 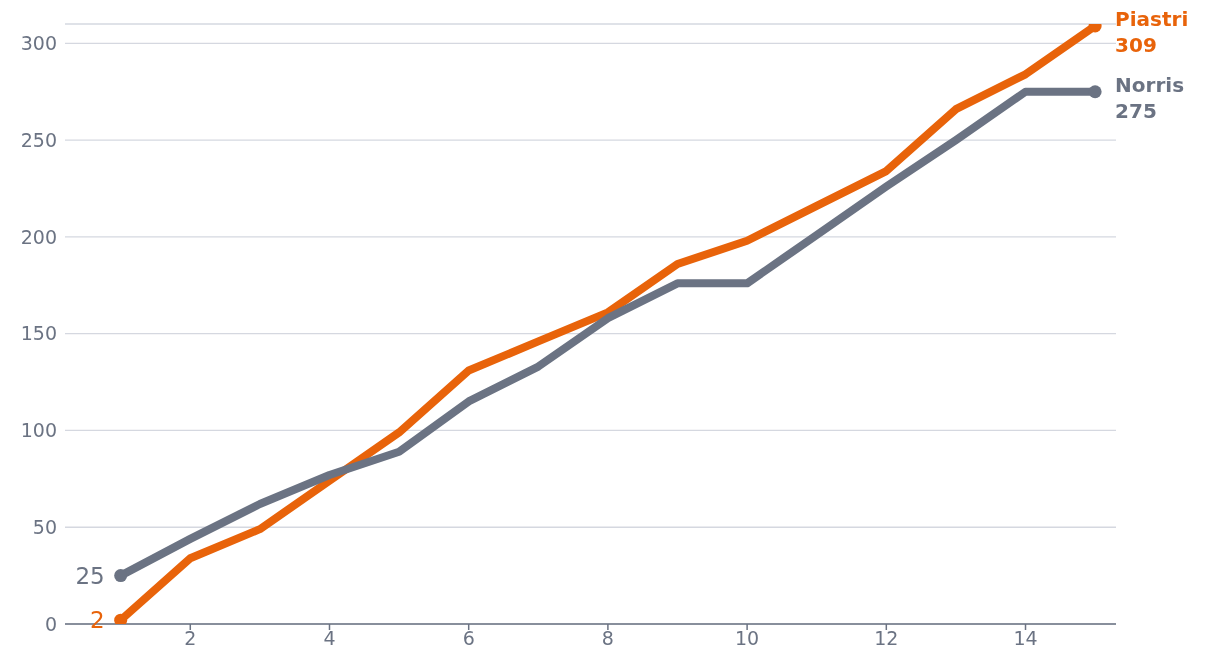 I want to click on data-label: 309, so click(x=1136, y=44).